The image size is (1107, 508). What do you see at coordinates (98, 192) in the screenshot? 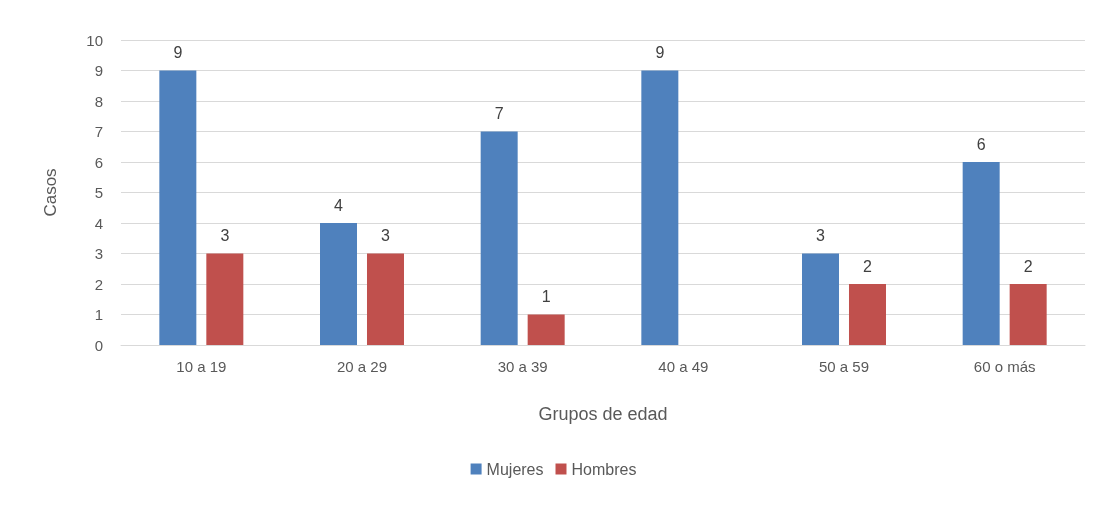
I see `y-tick-label: 5` at bounding box center [98, 192].